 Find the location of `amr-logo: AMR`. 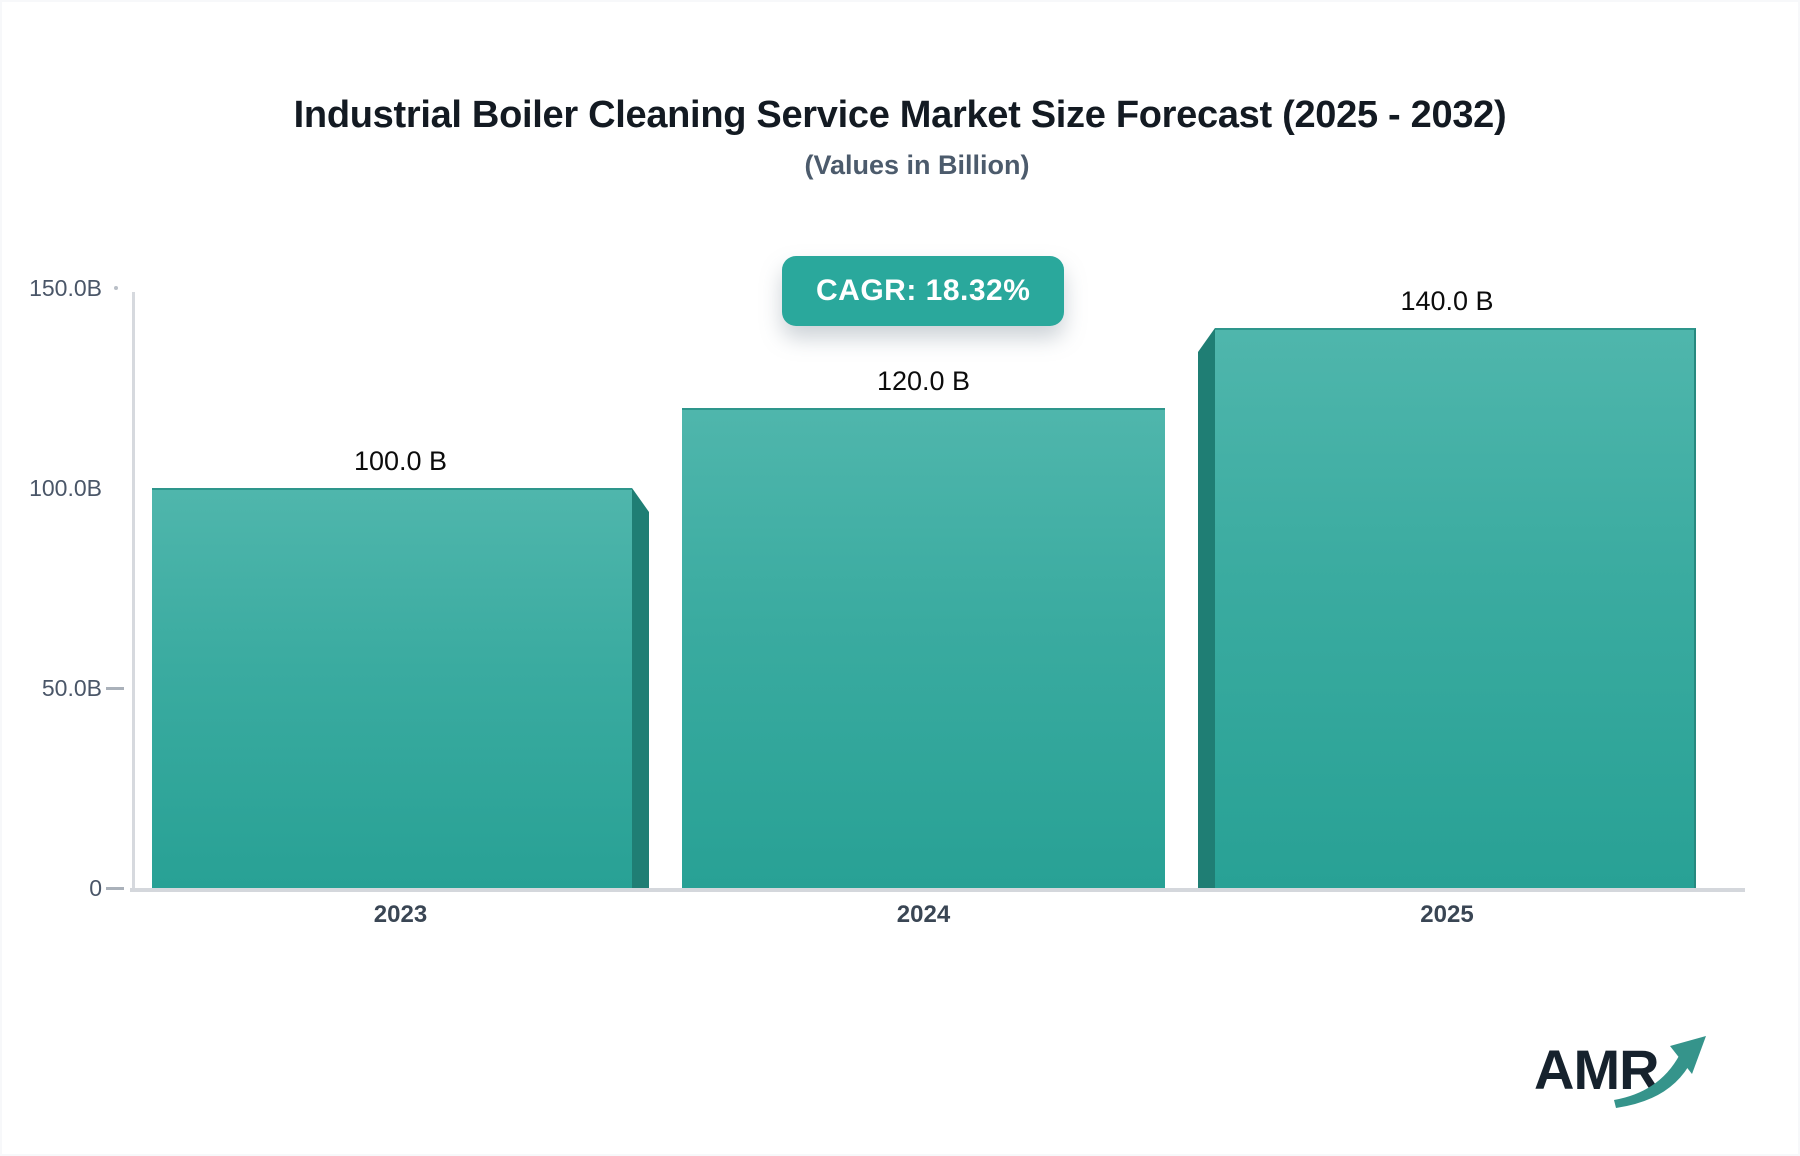

amr-logo: AMR is located at coordinates (1620, 1075).